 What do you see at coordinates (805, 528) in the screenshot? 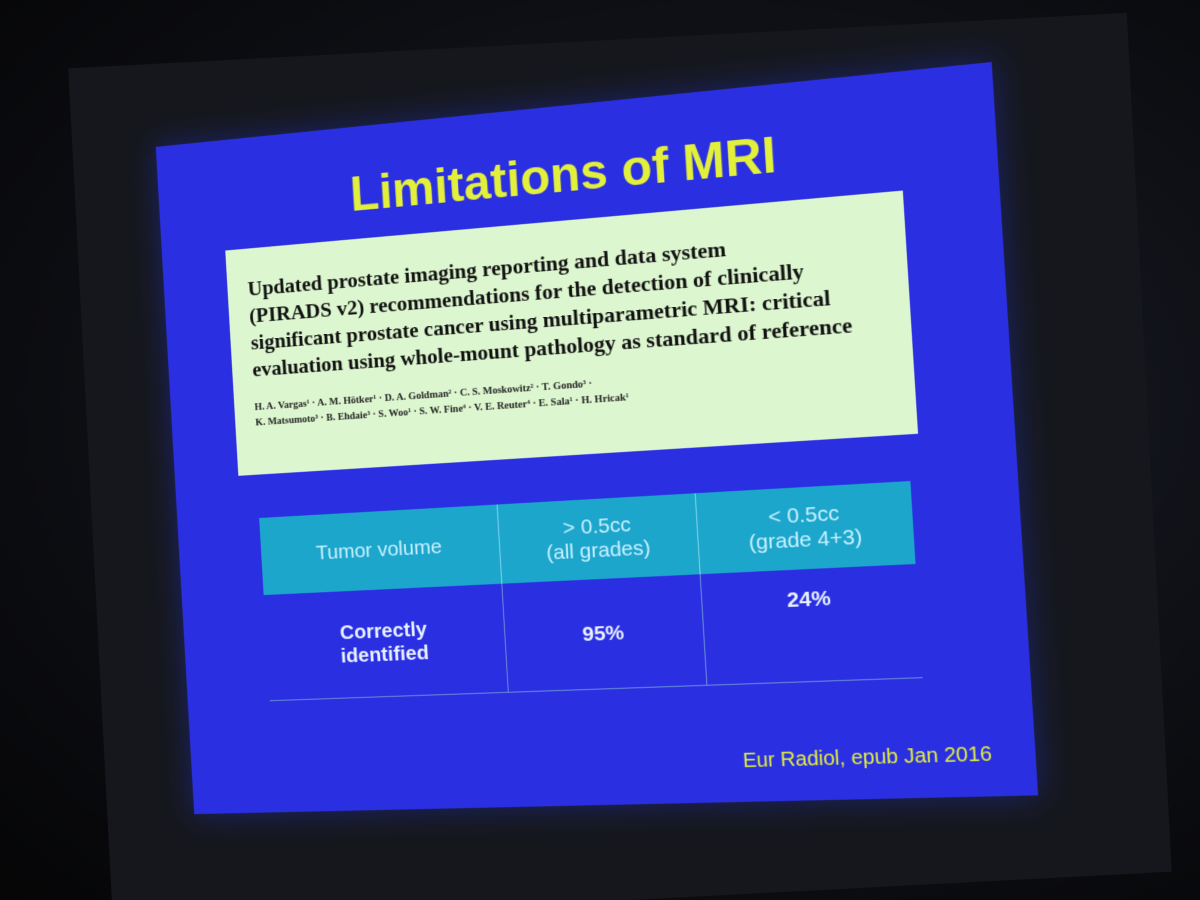
I see `header-cell: < 0.5cc (grade 4+3)` at bounding box center [805, 528].